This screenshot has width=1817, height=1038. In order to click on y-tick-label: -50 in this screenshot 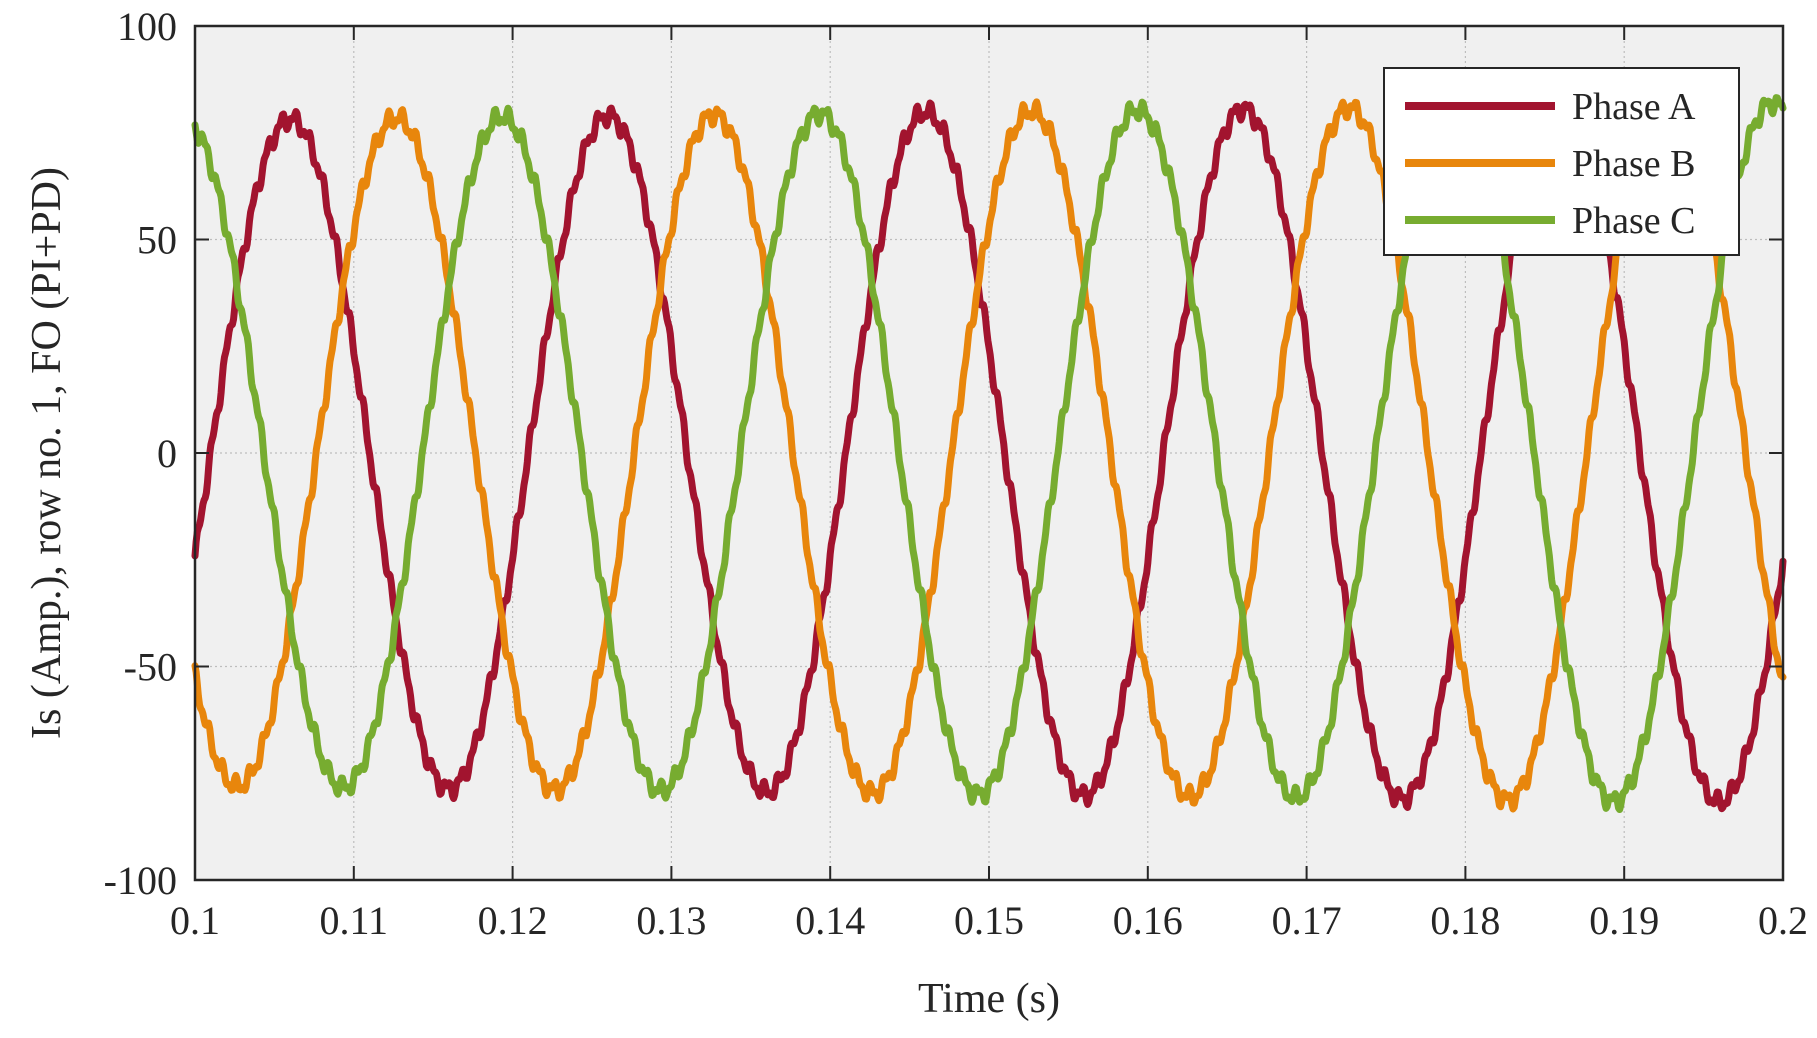, I will do `click(150, 667)`.